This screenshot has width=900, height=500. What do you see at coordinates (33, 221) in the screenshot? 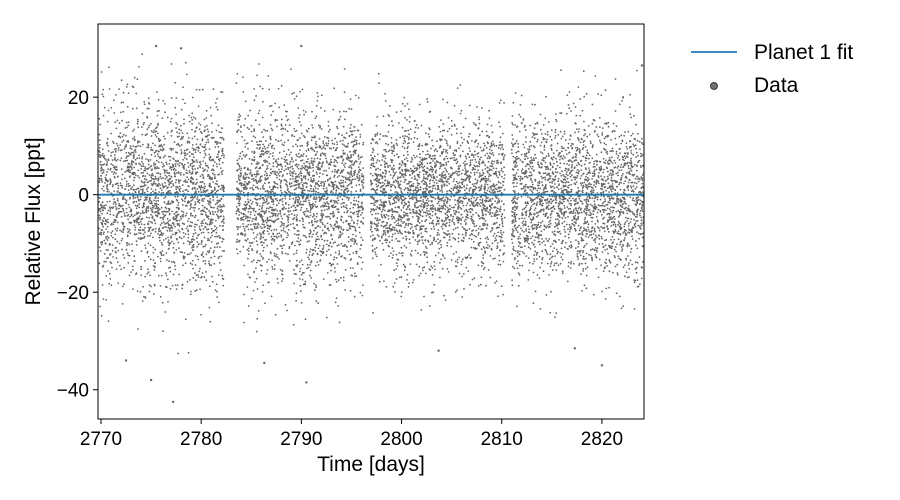
I see `y-axis-label: Relative Flux [ppt]` at bounding box center [33, 221].